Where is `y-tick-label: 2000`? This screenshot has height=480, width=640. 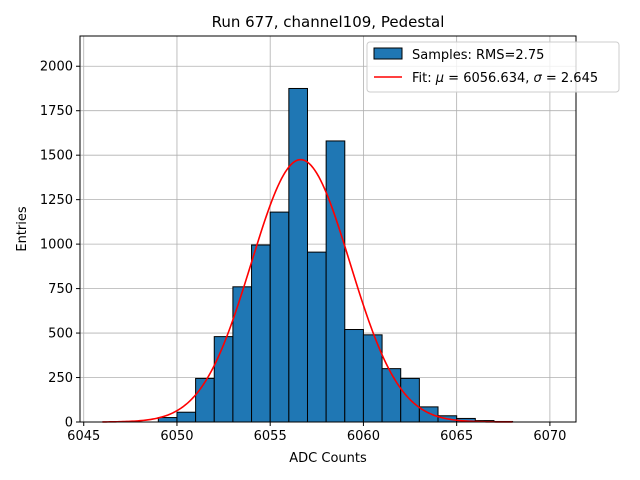 y-tick-label: 2000 is located at coordinates (56, 67).